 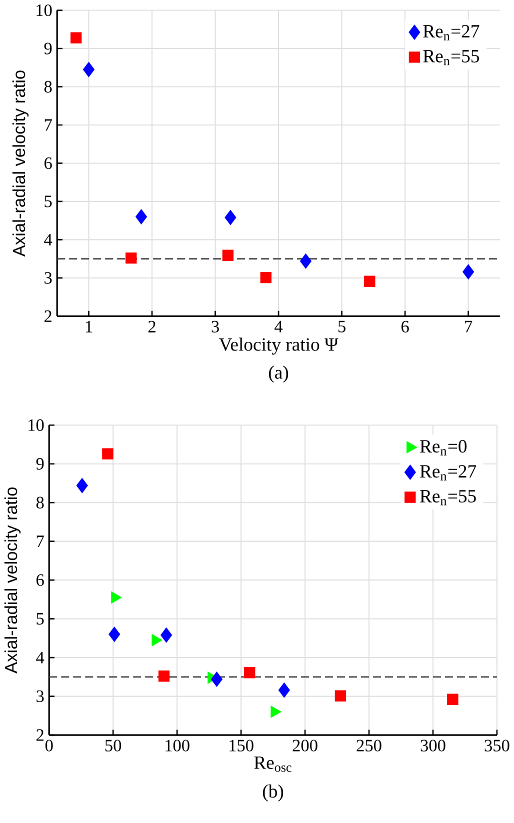 I want to click on x-axis-title: Re$_{osc}$, so click(x=273, y=764).